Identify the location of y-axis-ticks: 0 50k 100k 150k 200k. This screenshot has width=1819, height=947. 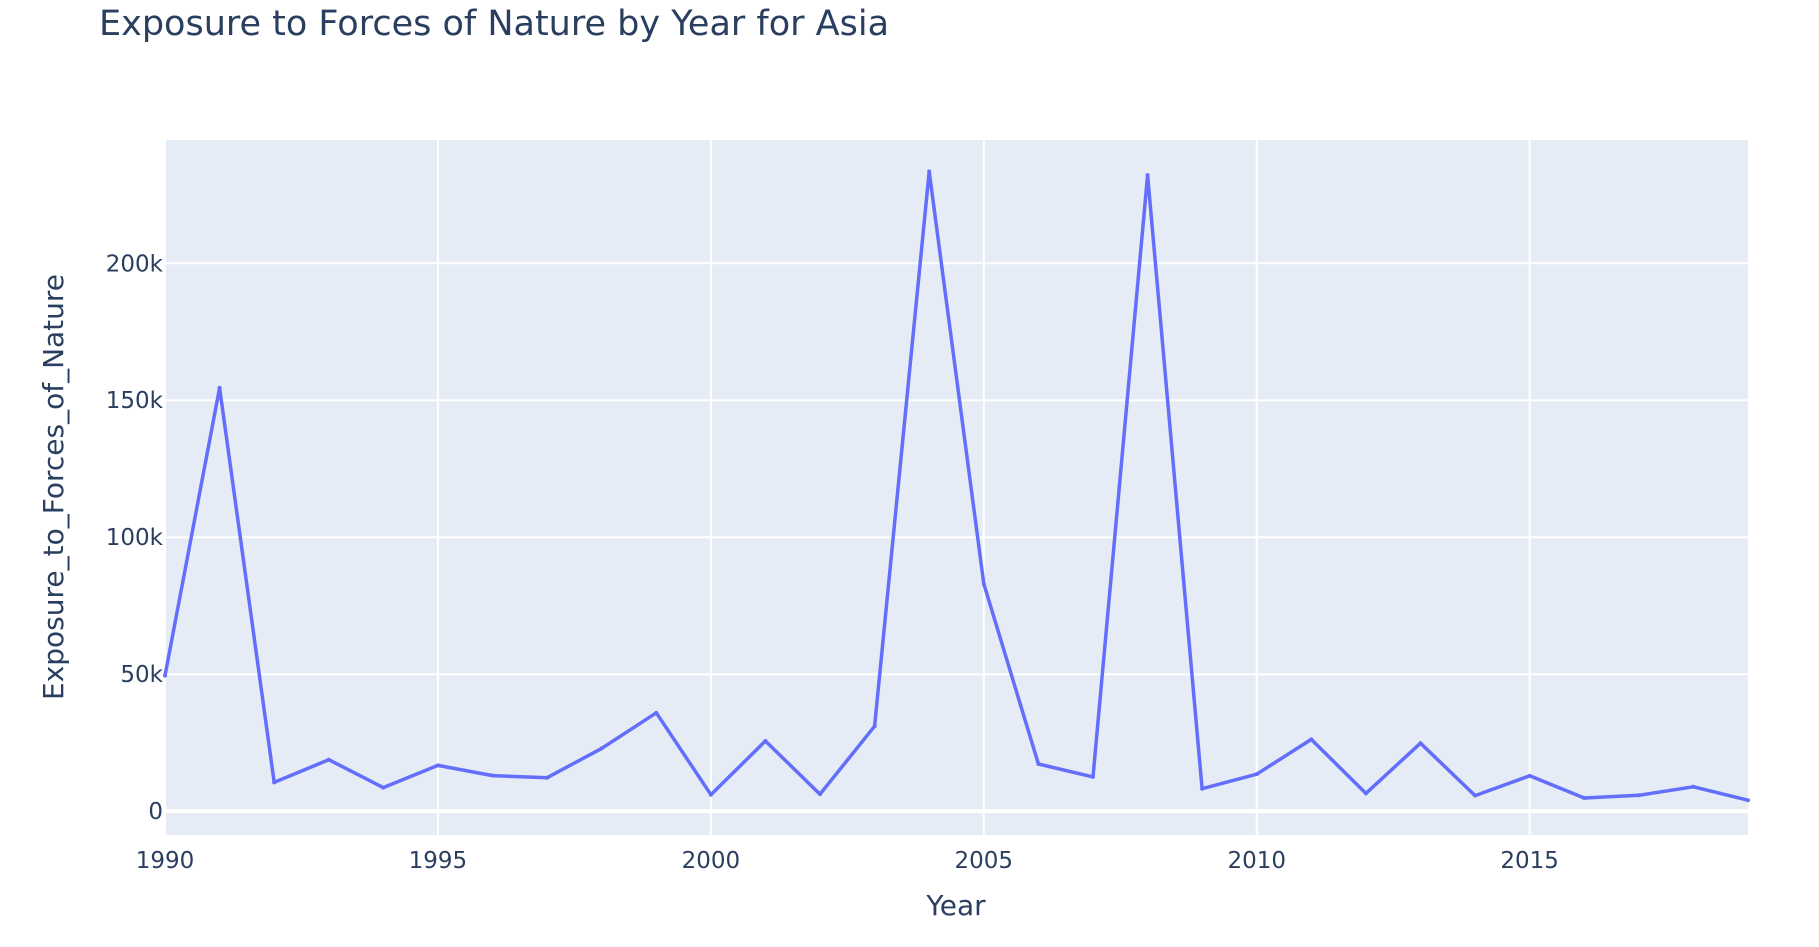
(135, 538).